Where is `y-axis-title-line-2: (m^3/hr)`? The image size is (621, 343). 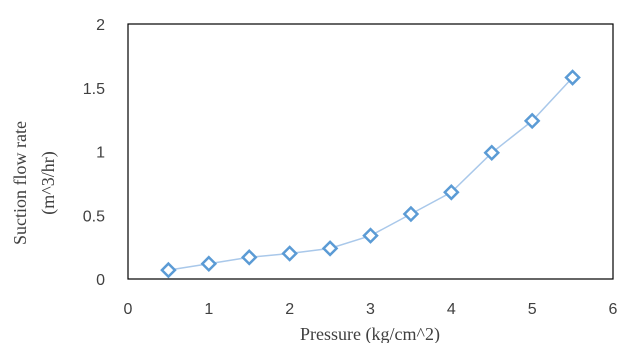
y-axis-title-line-2: (m^3/hr) is located at coordinates (48, 182).